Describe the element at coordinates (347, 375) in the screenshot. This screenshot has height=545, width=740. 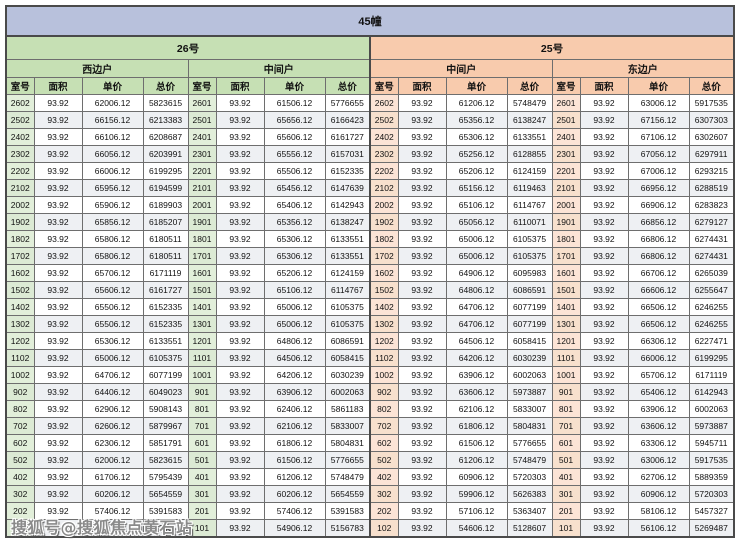
I see `total-price-cell: 6030239` at that location.